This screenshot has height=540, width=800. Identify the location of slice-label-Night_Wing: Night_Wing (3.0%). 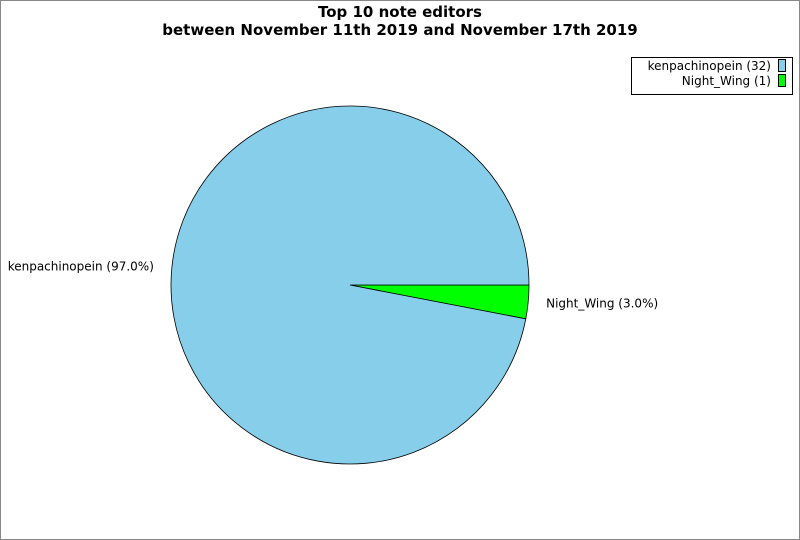
(602, 304).